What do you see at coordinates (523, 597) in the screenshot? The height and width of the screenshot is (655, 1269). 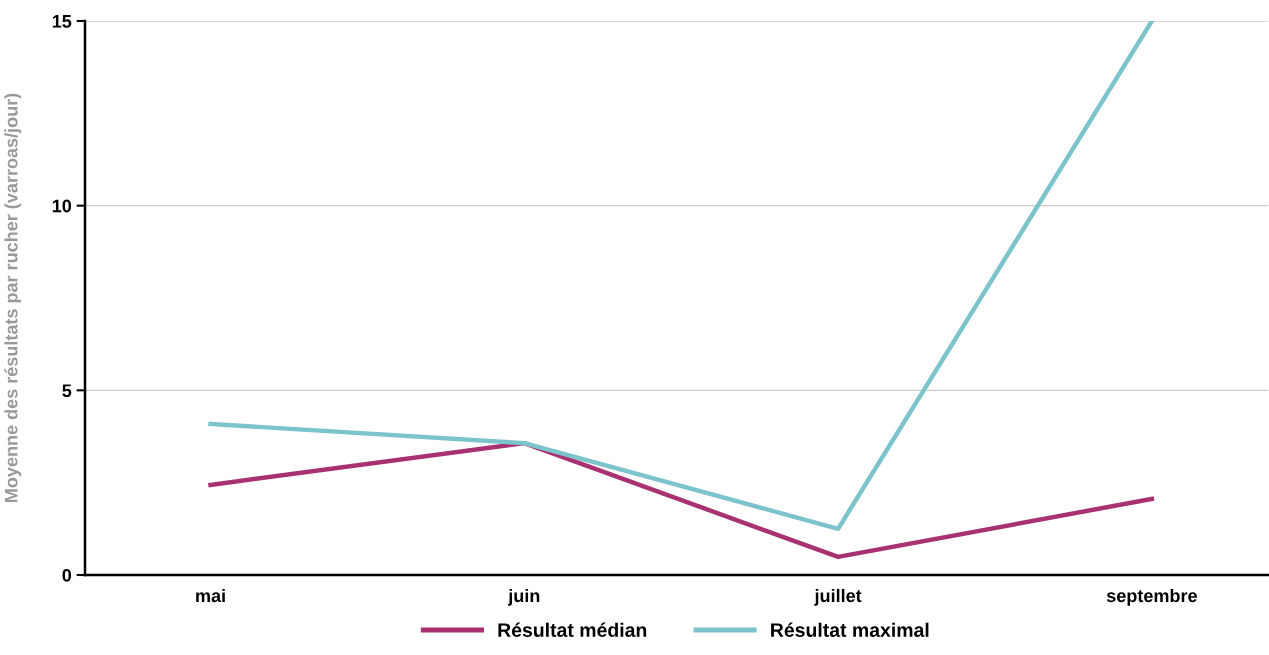 I see `x-tick-label: juin` at bounding box center [523, 597].